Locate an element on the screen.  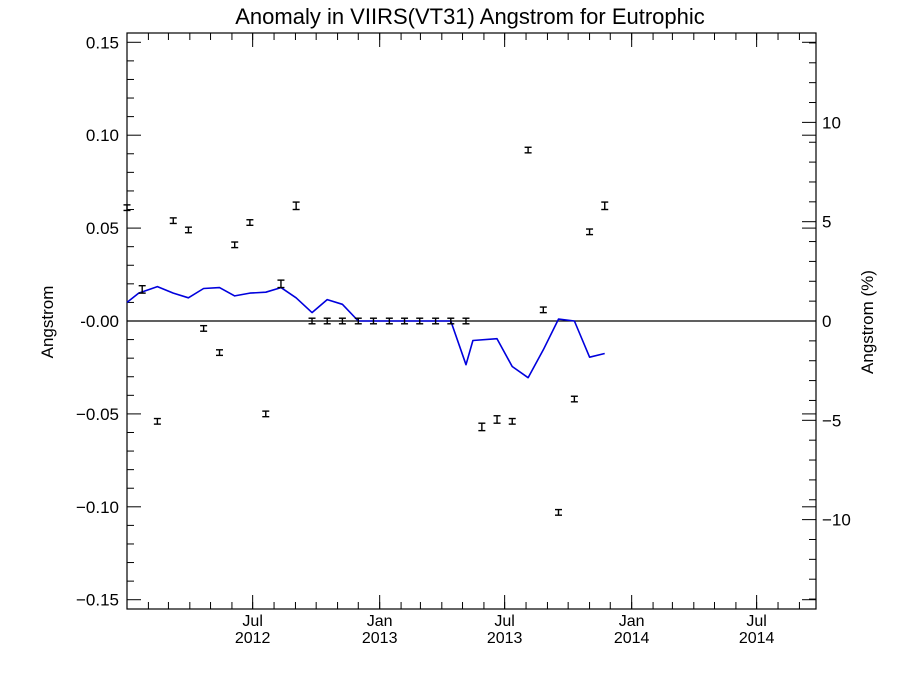
y2-tick-label: −10 is located at coordinates (836, 520).